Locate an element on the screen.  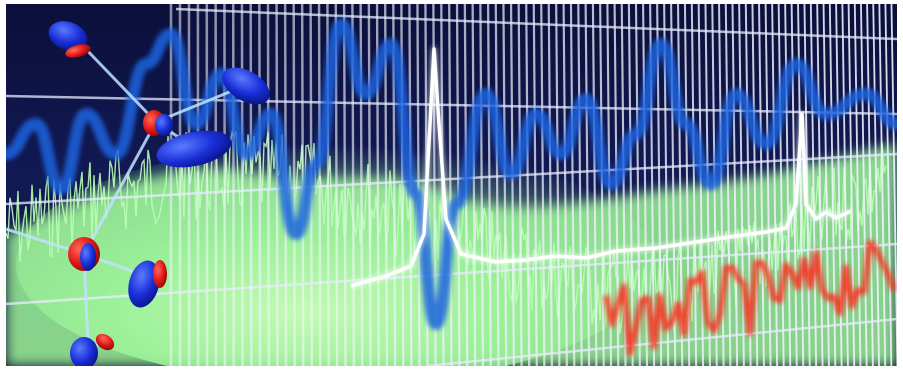
red-spectrum-trace is located at coordinates (750, 298).